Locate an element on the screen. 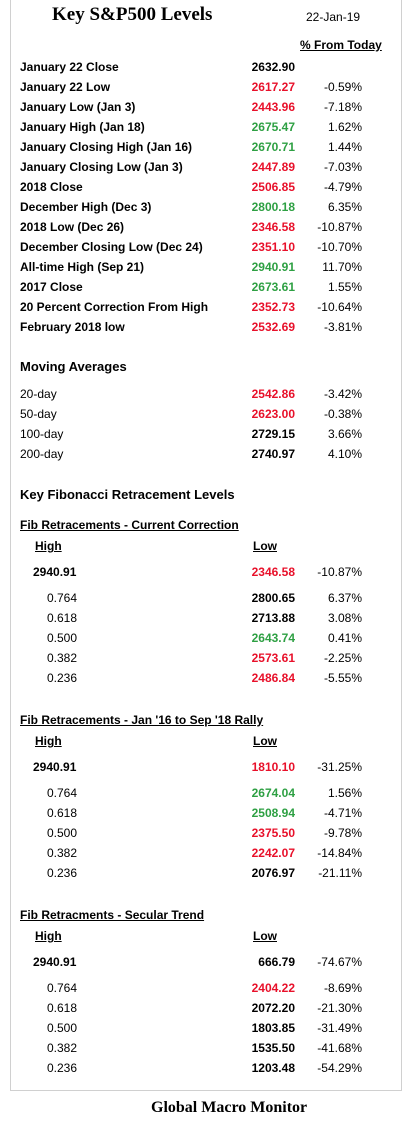  row-pct: 6.35% is located at coordinates (344, 207).